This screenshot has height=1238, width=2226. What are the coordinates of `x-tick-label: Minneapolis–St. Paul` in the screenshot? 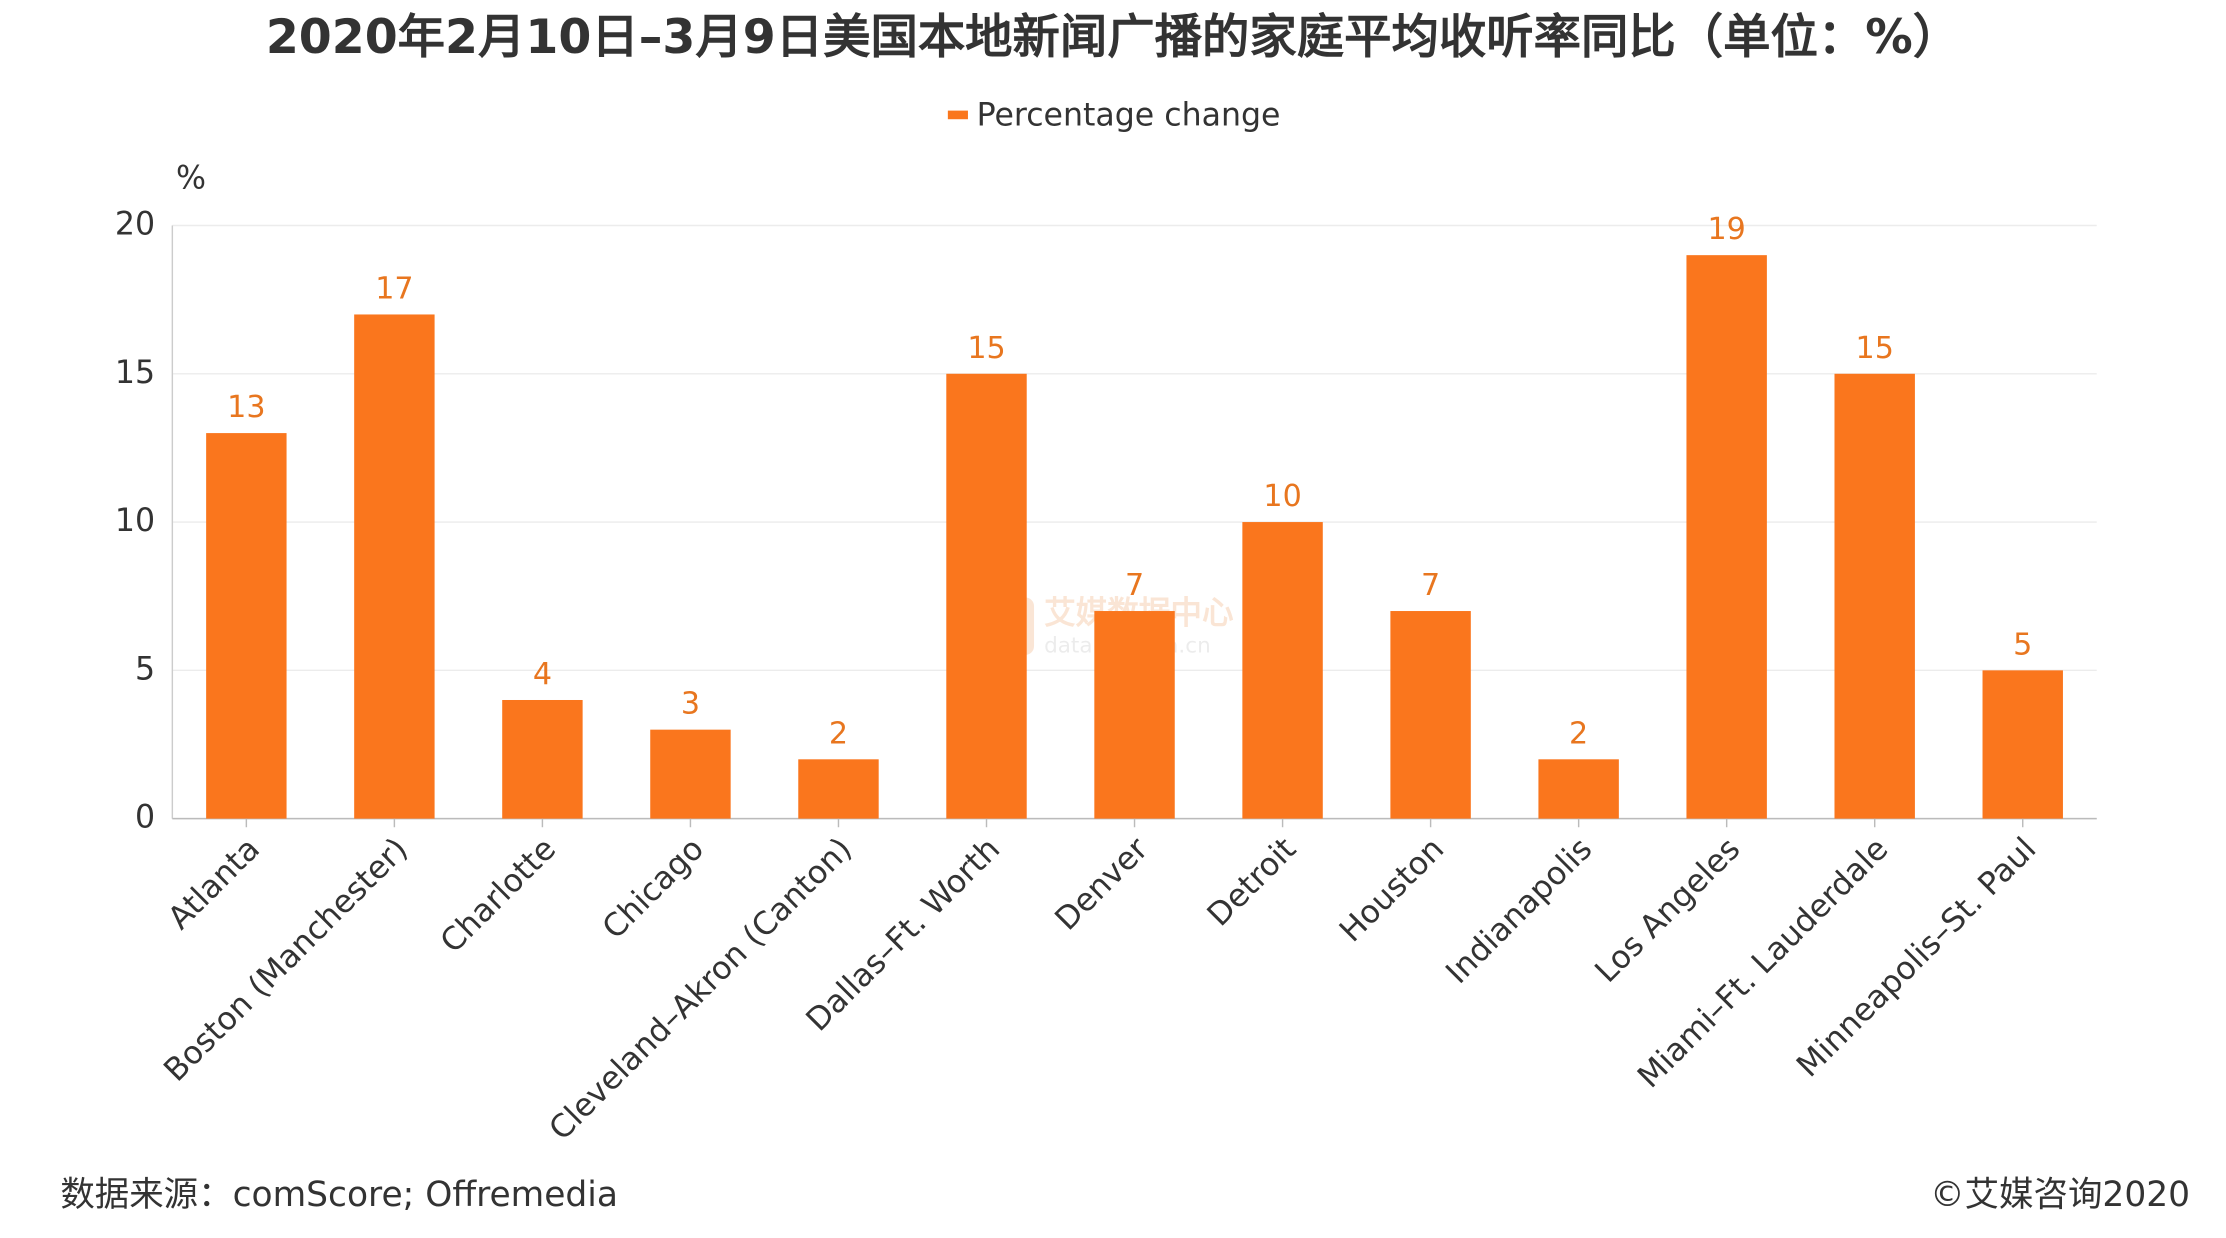 It's located at (1916, 957).